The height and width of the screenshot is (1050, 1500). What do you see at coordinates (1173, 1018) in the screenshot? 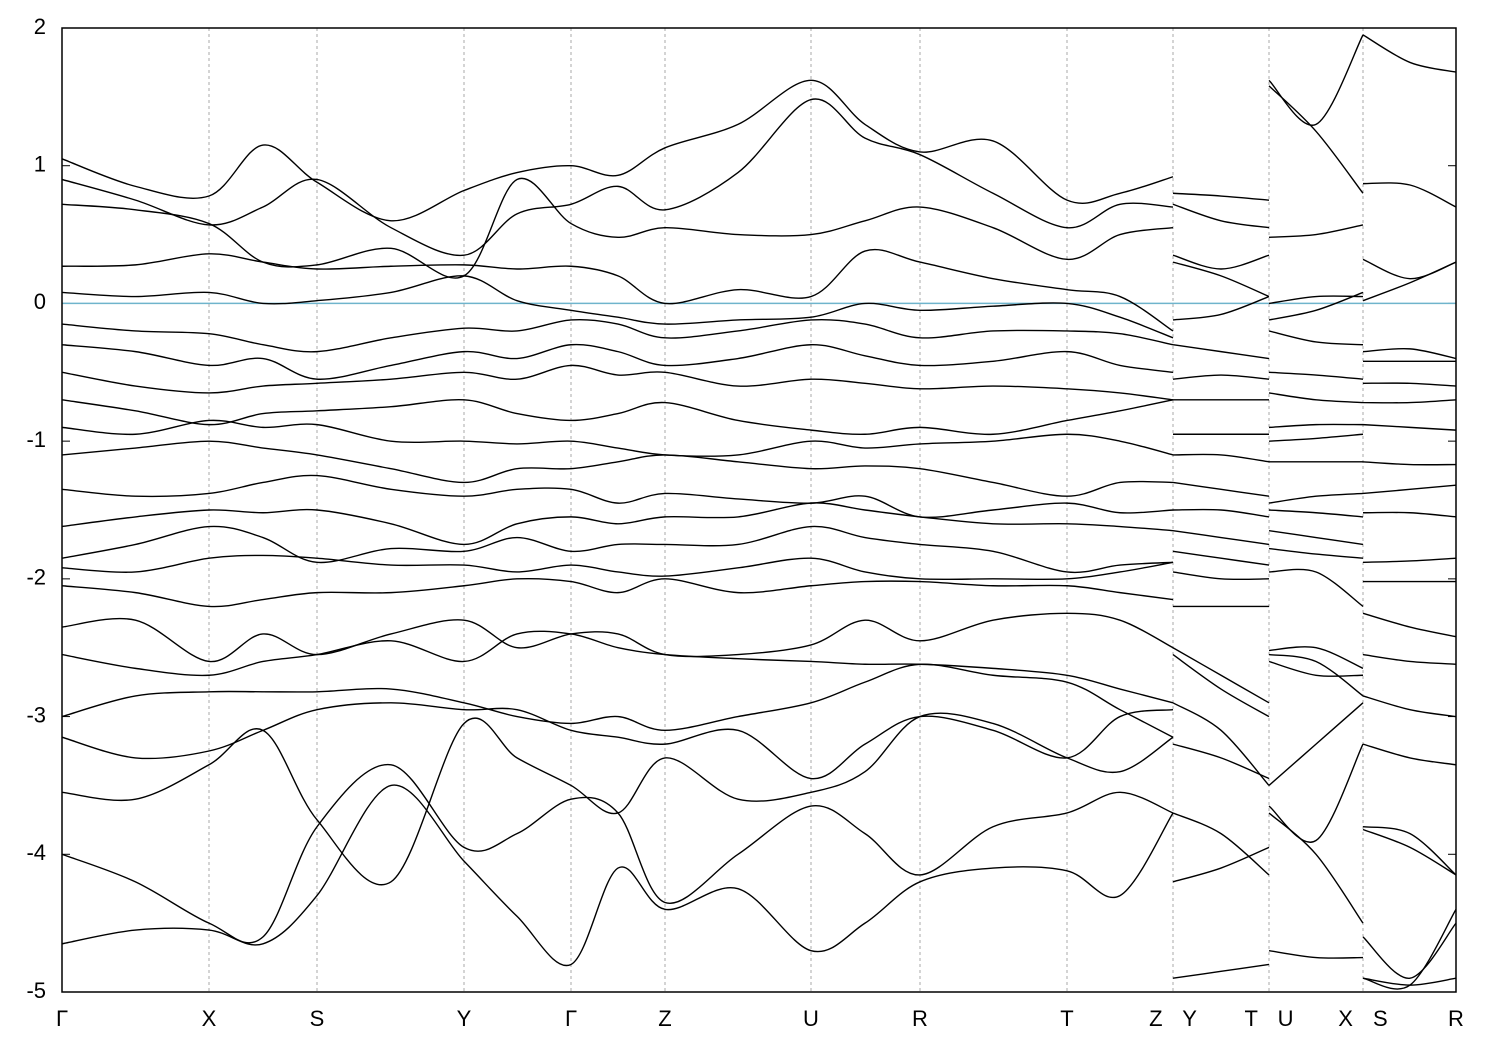
I see `x-tick-label: Z Y` at bounding box center [1173, 1018].